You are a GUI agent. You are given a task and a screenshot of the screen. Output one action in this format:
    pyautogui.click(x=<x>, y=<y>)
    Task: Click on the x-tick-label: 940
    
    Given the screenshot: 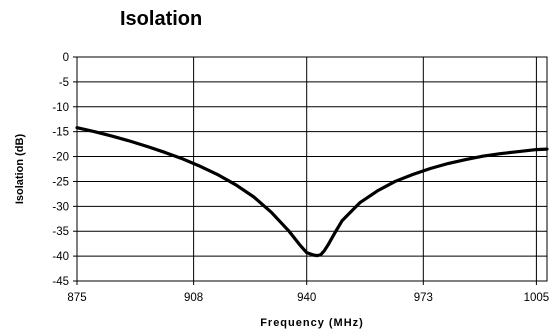 What is the action you would take?
    pyautogui.click(x=306, y=298)
    